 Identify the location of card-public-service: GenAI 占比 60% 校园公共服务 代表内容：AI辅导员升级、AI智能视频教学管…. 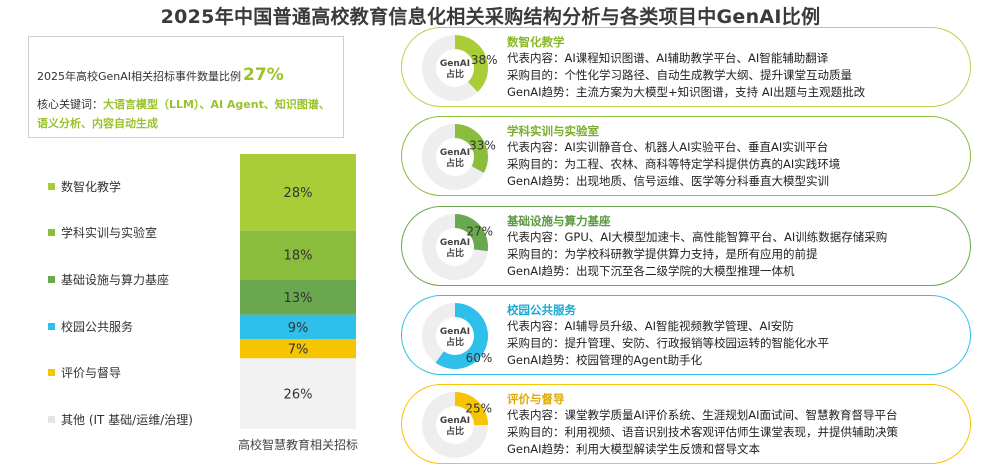
(686, 335).